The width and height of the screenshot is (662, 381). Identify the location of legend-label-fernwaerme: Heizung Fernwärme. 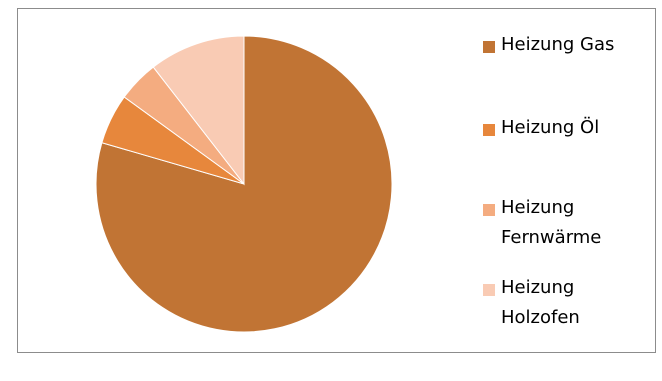
(551, 222).